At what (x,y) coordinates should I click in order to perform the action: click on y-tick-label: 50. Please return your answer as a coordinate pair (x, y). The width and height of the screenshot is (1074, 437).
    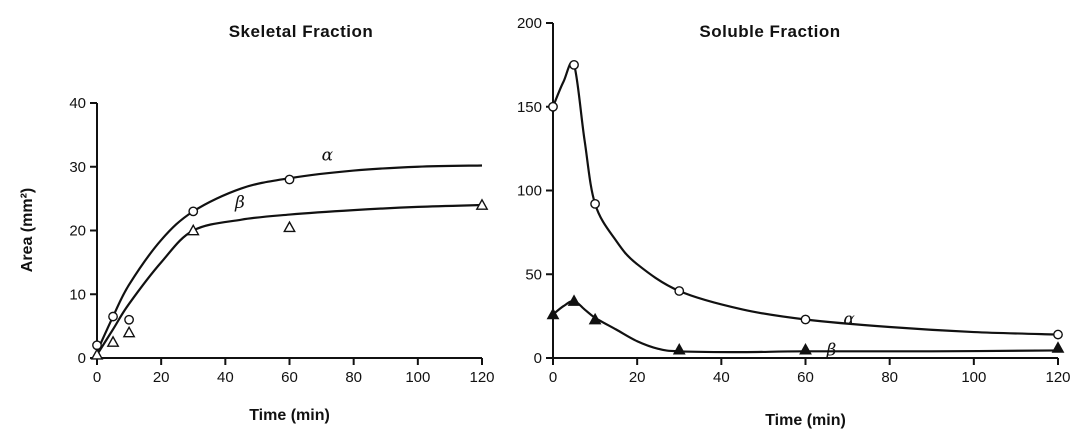
    Looking at the image, I should click on (533, 274).